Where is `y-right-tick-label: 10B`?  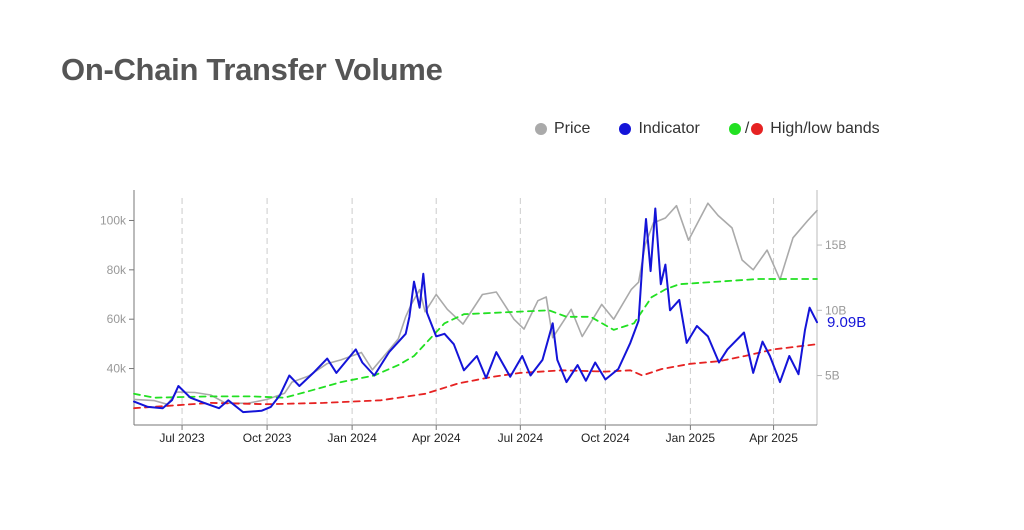
y-right-tick-label: 10B is located at coordinates (835, 310).